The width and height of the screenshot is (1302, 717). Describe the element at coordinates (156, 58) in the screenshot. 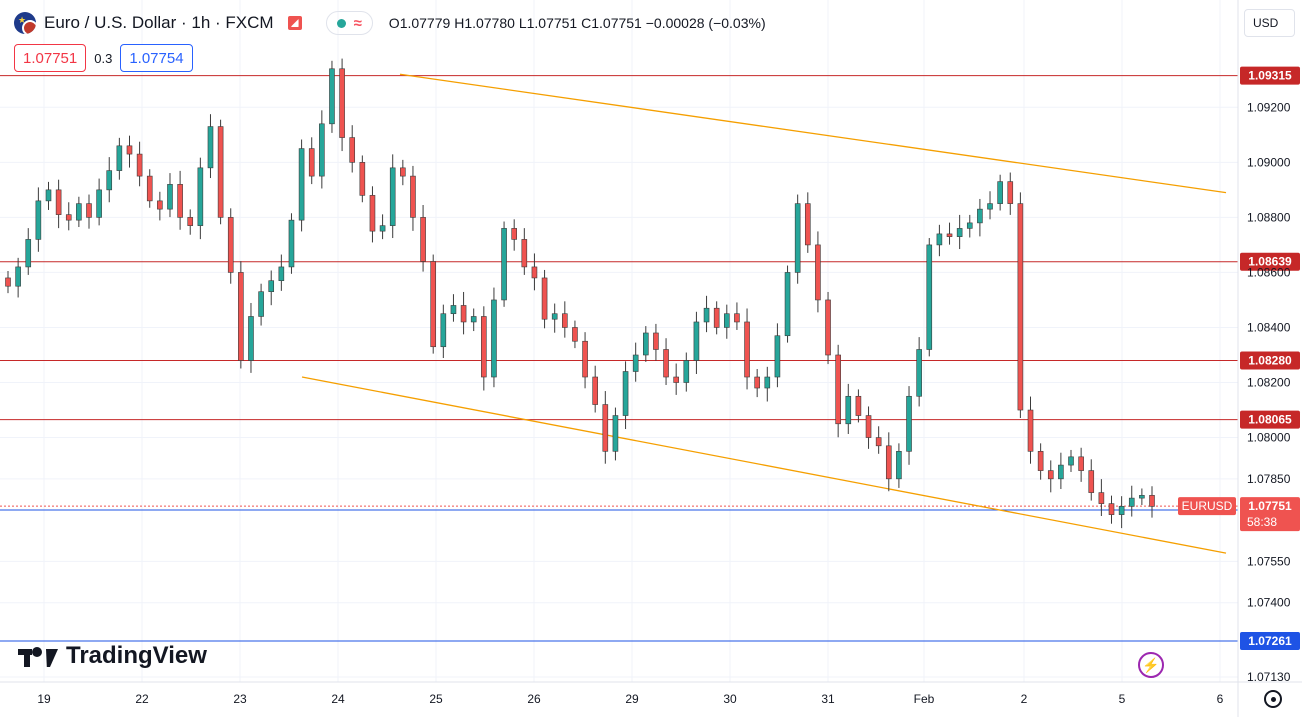

I see `buy-button: 1.07754` at that location.